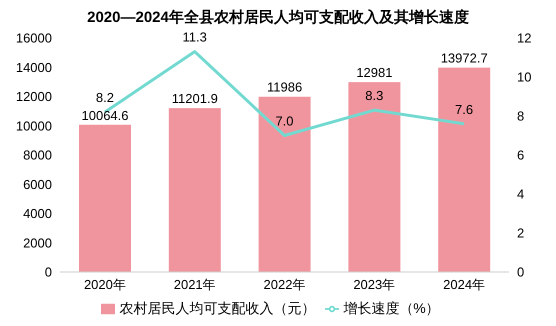 This screenshot has height=326, width=556. Describe the element at coordinates (34, 67) in the screenshot. I see `y-tick-label: 14000` at that location.